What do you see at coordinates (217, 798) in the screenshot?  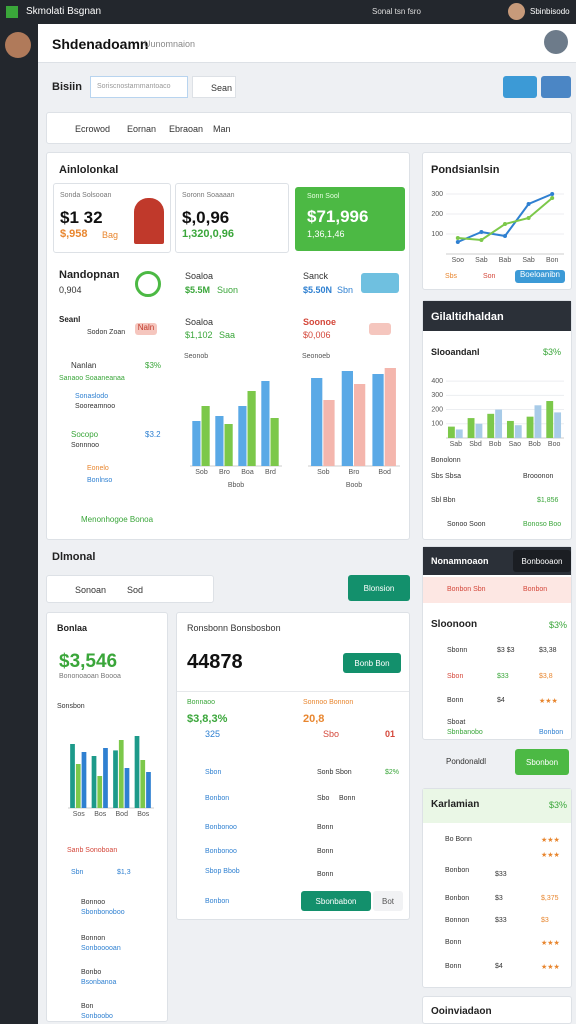 I see `list-item: Bonbon` at bounding box center [217, 798].